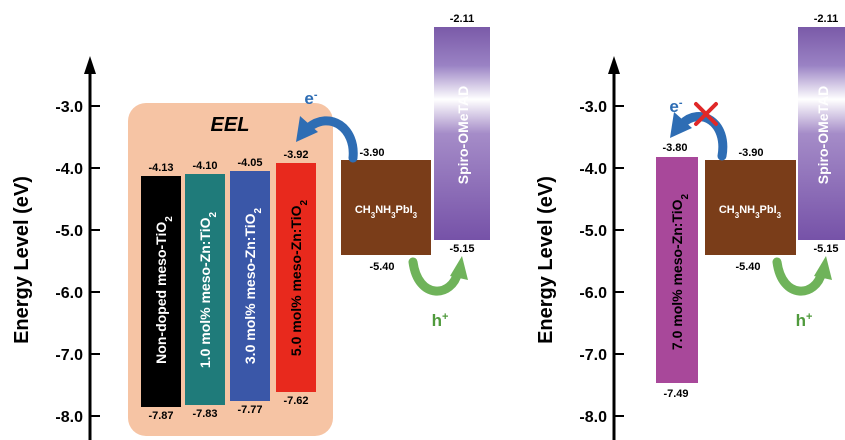 This screenshot has width=845, height=440. Describe the element at coordinates (160, 416) in the screenshot. I see `layer-bottom-value: -7.87` at that location.